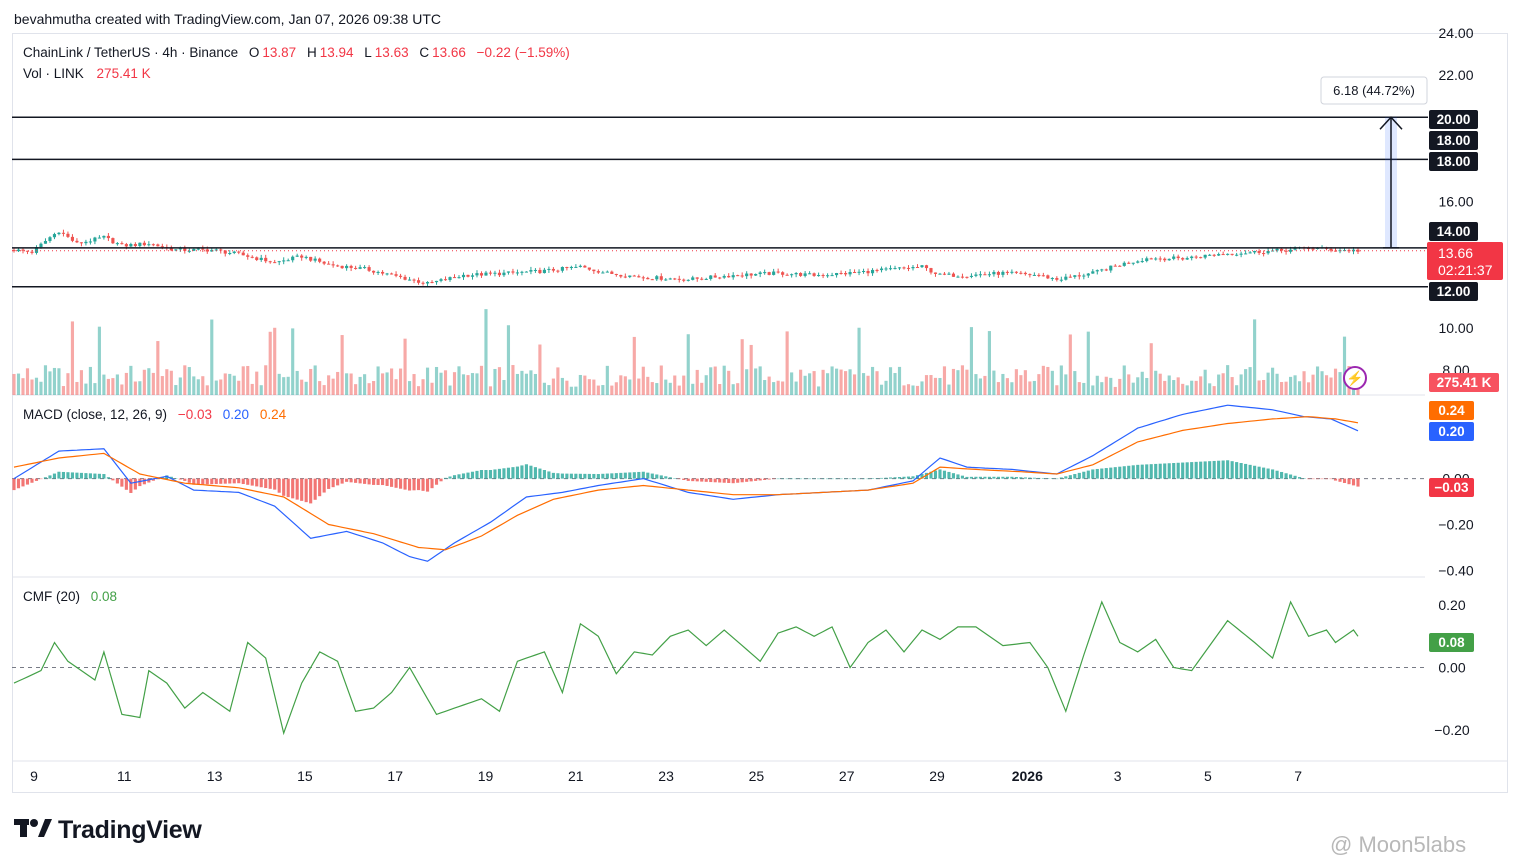  Describe the element at coordinates (1465, 270) in the screenshot. I see `candle-countdown: 02:21:37` at that location.